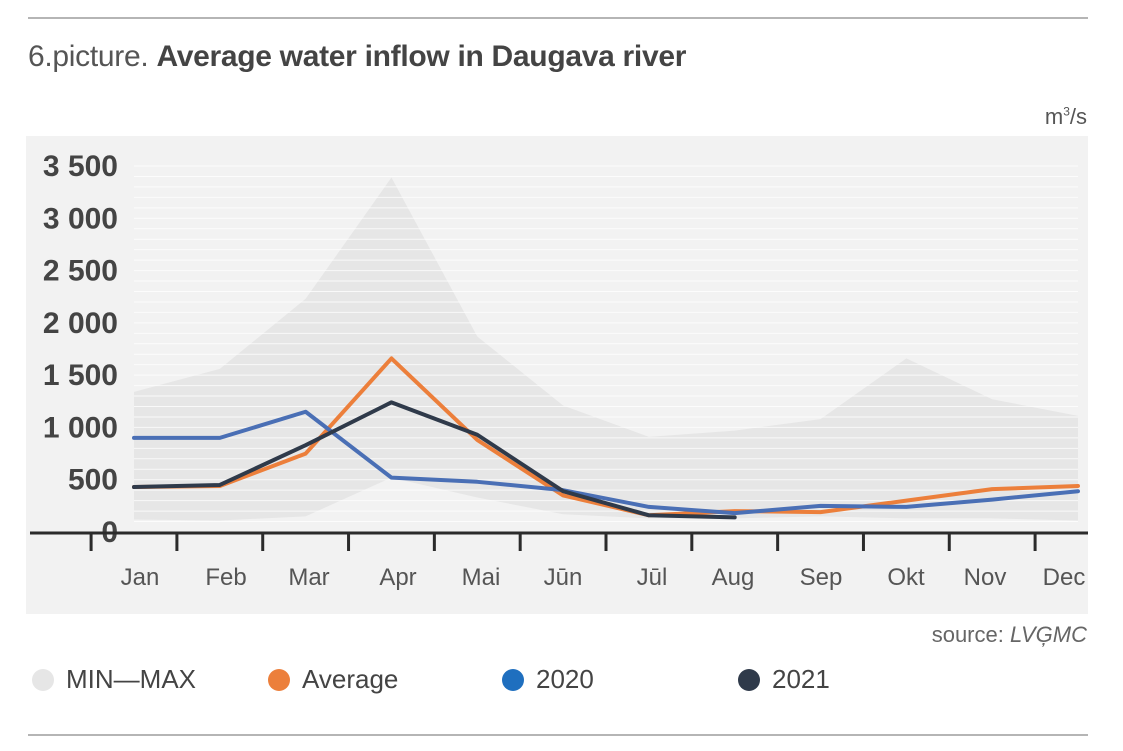  What do you see at coordinates (80, 323) in the screenshot?
I see `y-tick-label: 2 000` at bounding box center [80, 323].